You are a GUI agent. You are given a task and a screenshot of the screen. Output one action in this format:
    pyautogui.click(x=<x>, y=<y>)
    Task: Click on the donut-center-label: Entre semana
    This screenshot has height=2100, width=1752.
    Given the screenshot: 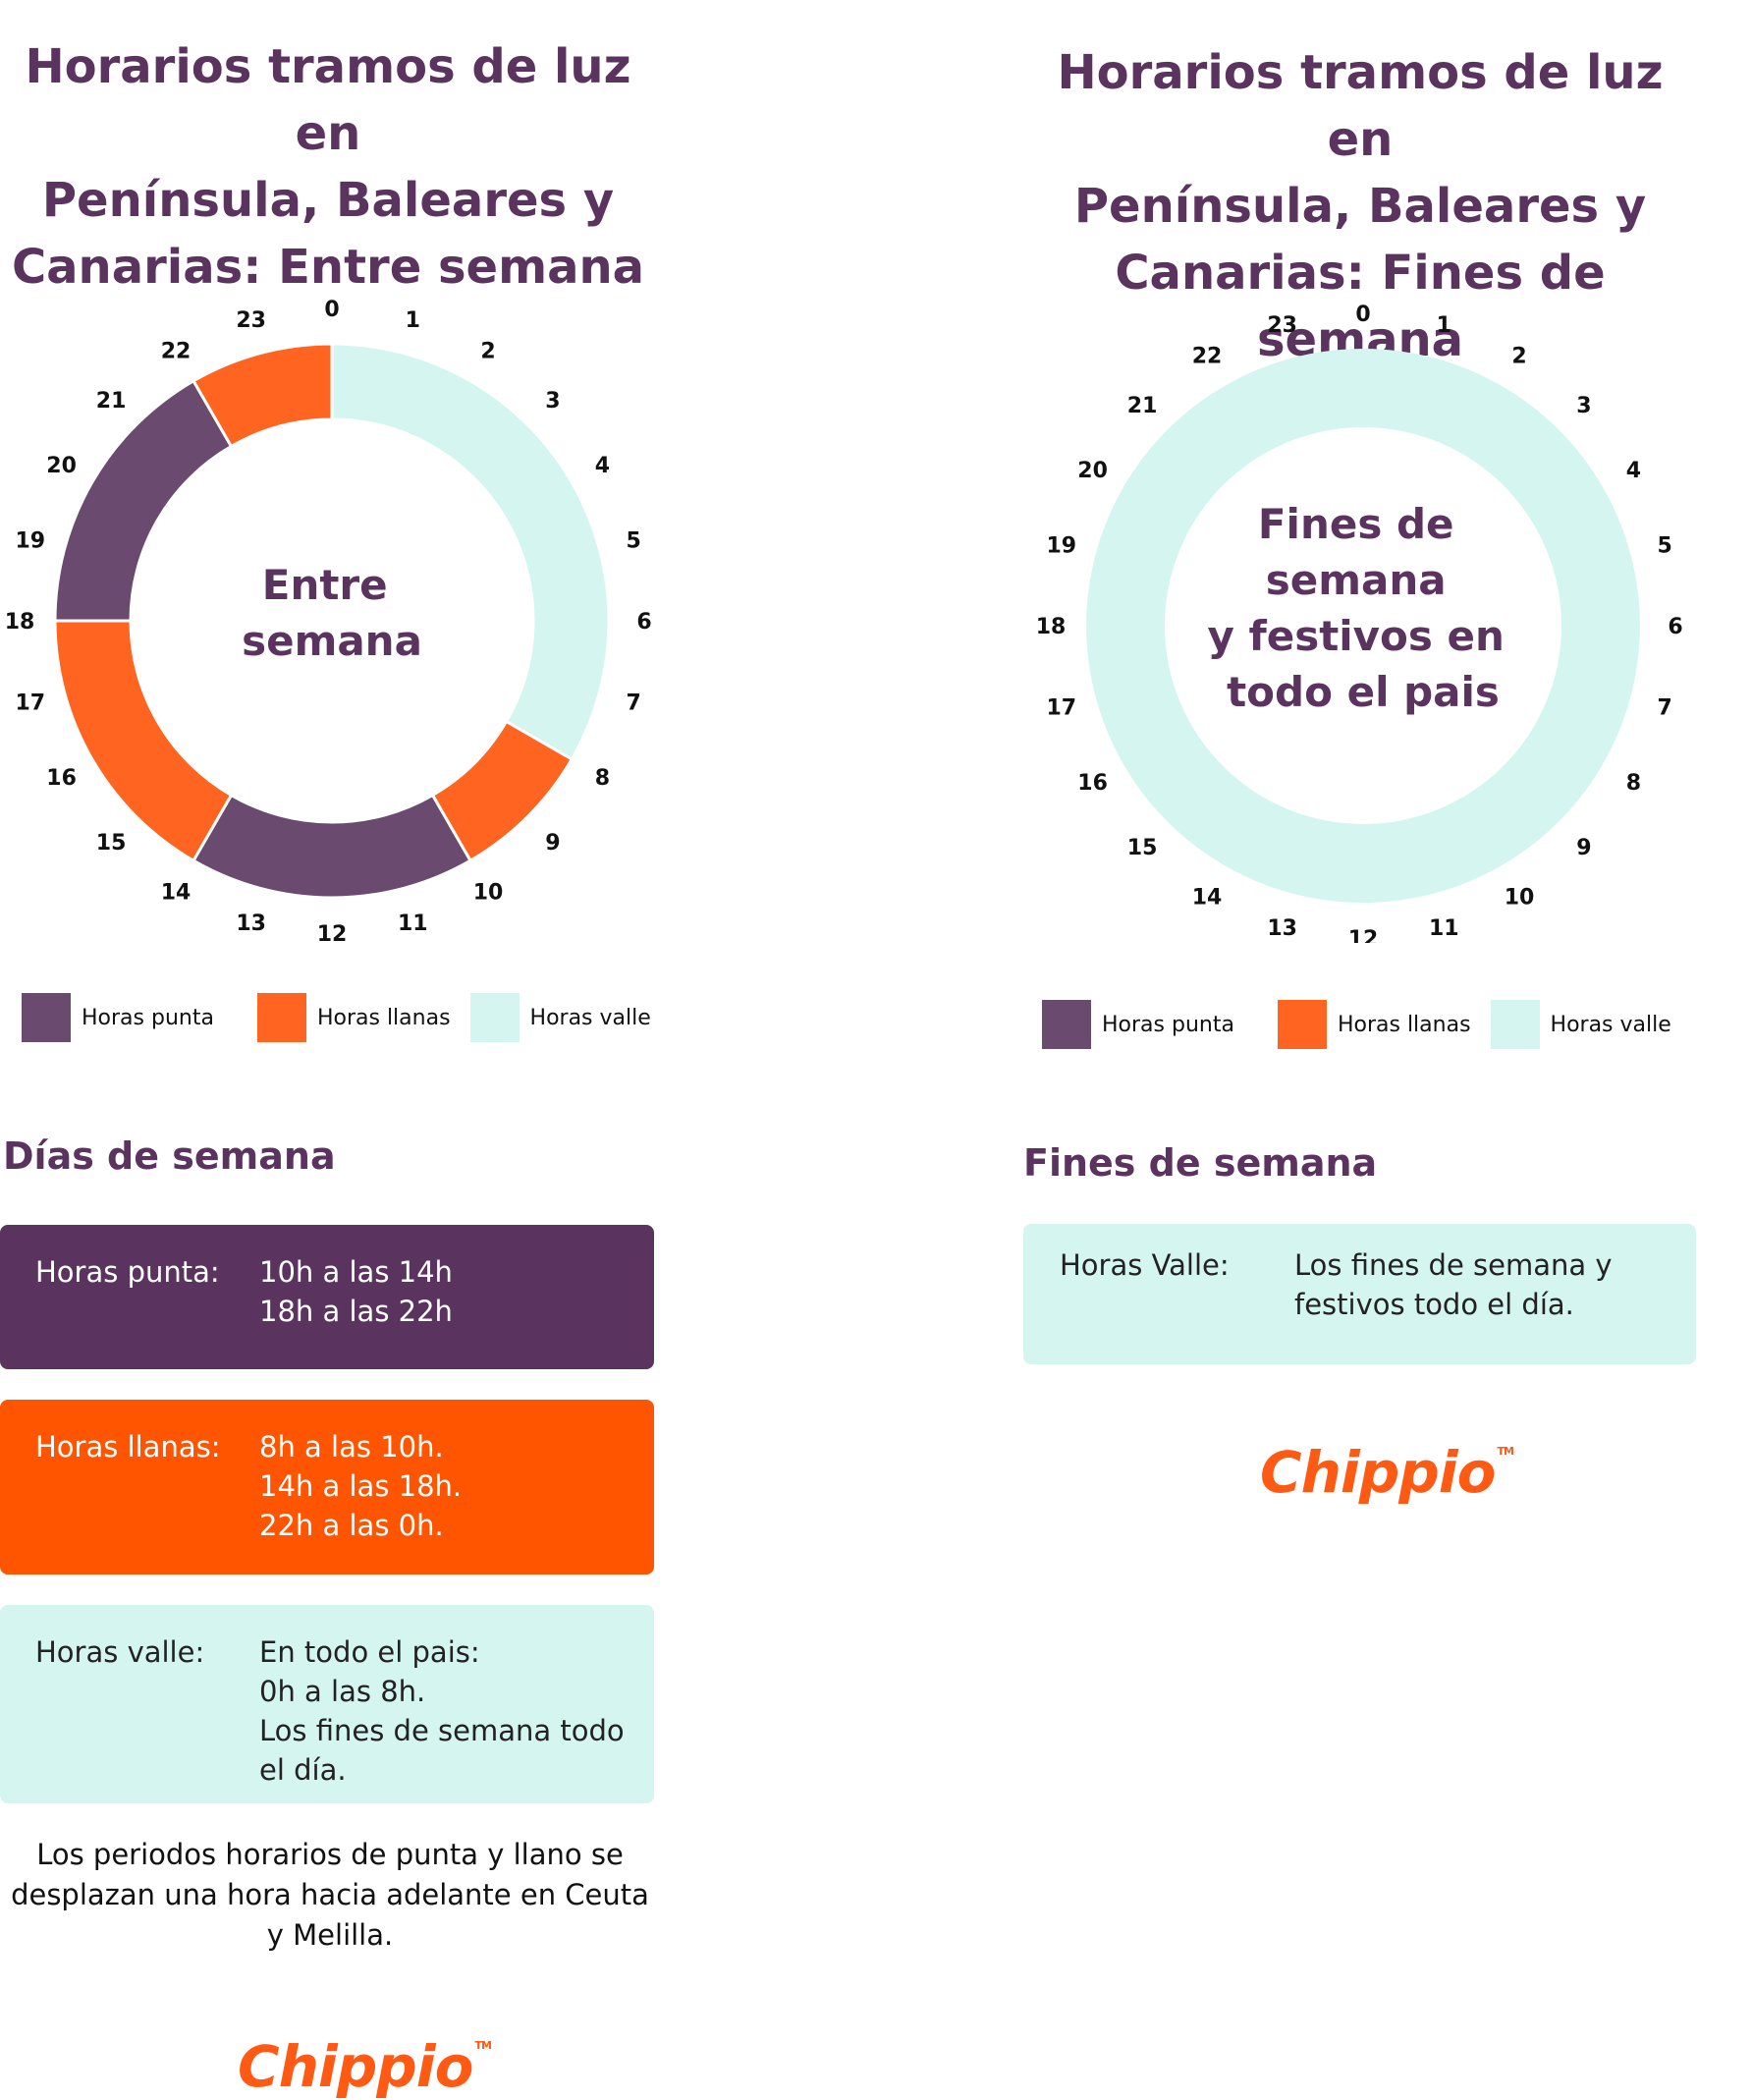 What is the action you would take?
    pyautogui.click(x=332, y=613)
    